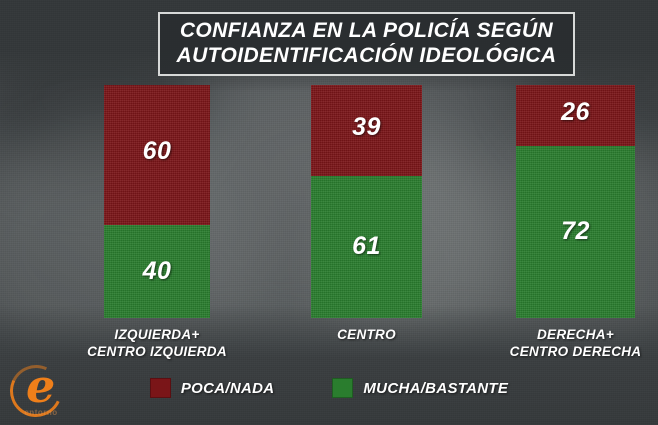  Describe the element at coordinates (436, 388) in the screenshot. I see `legend-label: MUCHA/BASTANTE` at that location.